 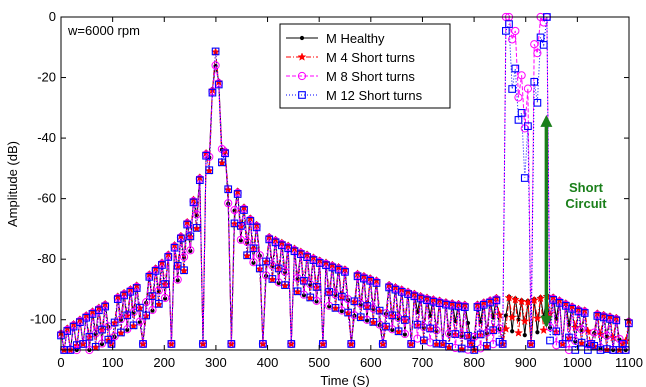 What do you see at coordinates (335, 38) in the screenshot?
I see `legend-item-0: M Healthy` at bounding box center [335, 38].